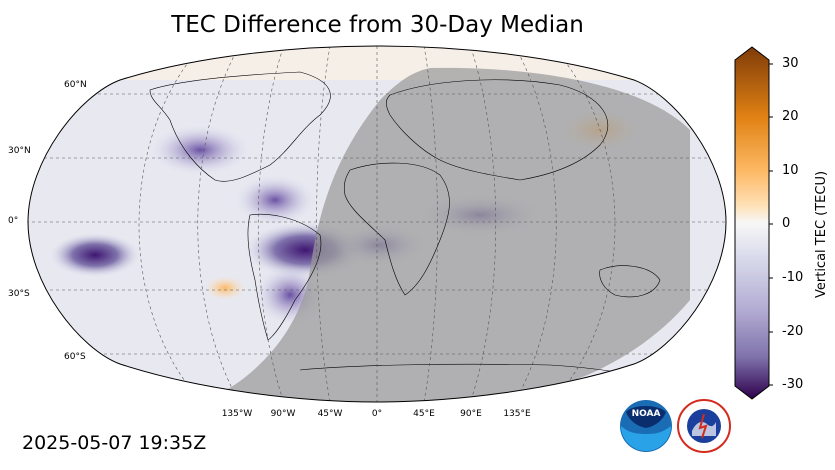  Describe the element at coordinates (75, 357) in the screenshot. I see `lat-label-60s: 60°S` at that location.